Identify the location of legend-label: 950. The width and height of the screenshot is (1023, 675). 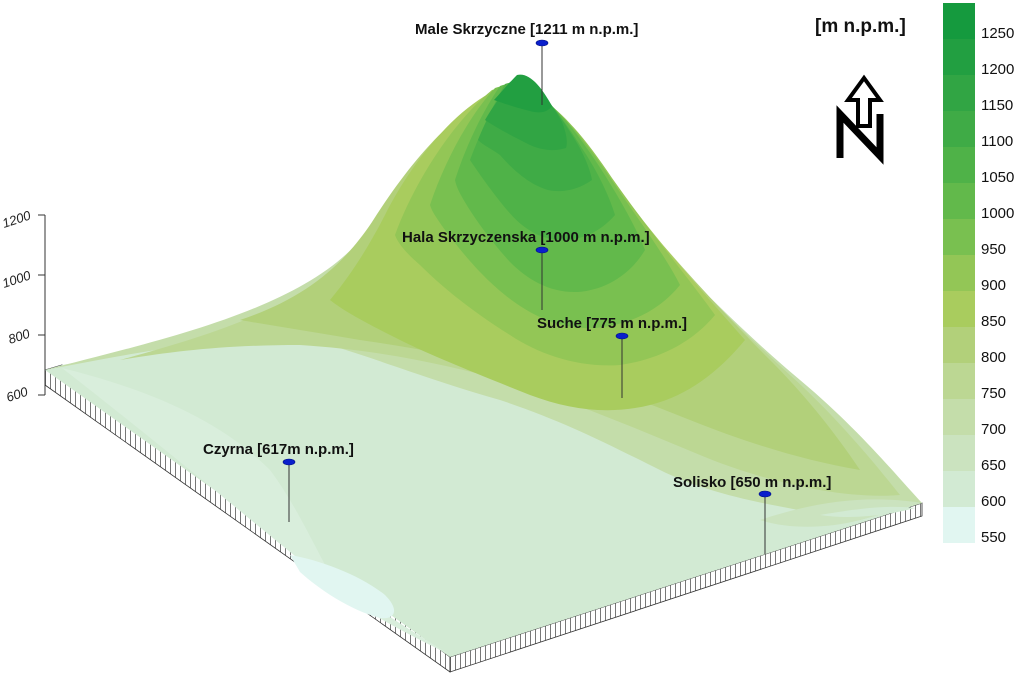
(993, 249).